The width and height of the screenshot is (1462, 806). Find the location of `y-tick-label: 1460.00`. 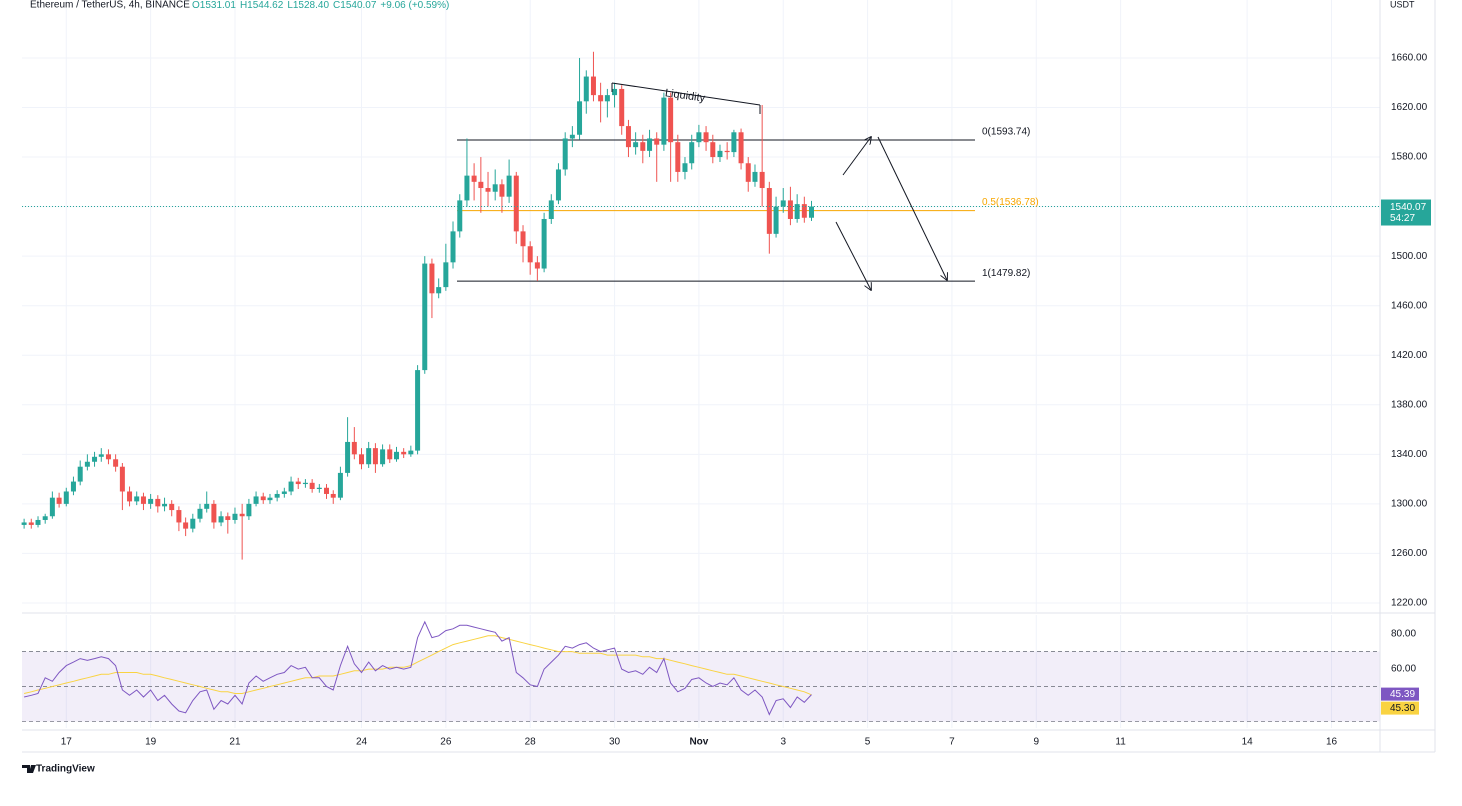

y-tick-label: 1460.00 is located at coordinates (1409, 305).